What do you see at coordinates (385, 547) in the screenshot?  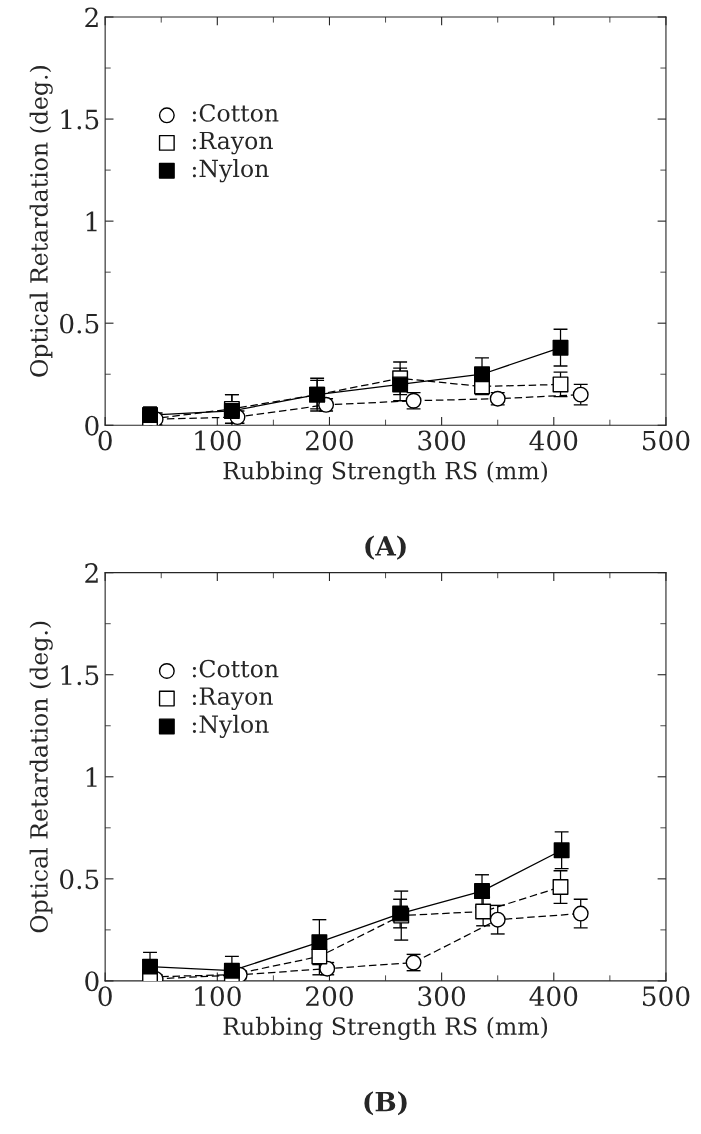 I see `text: (A)` at bounding box center [385, 547].